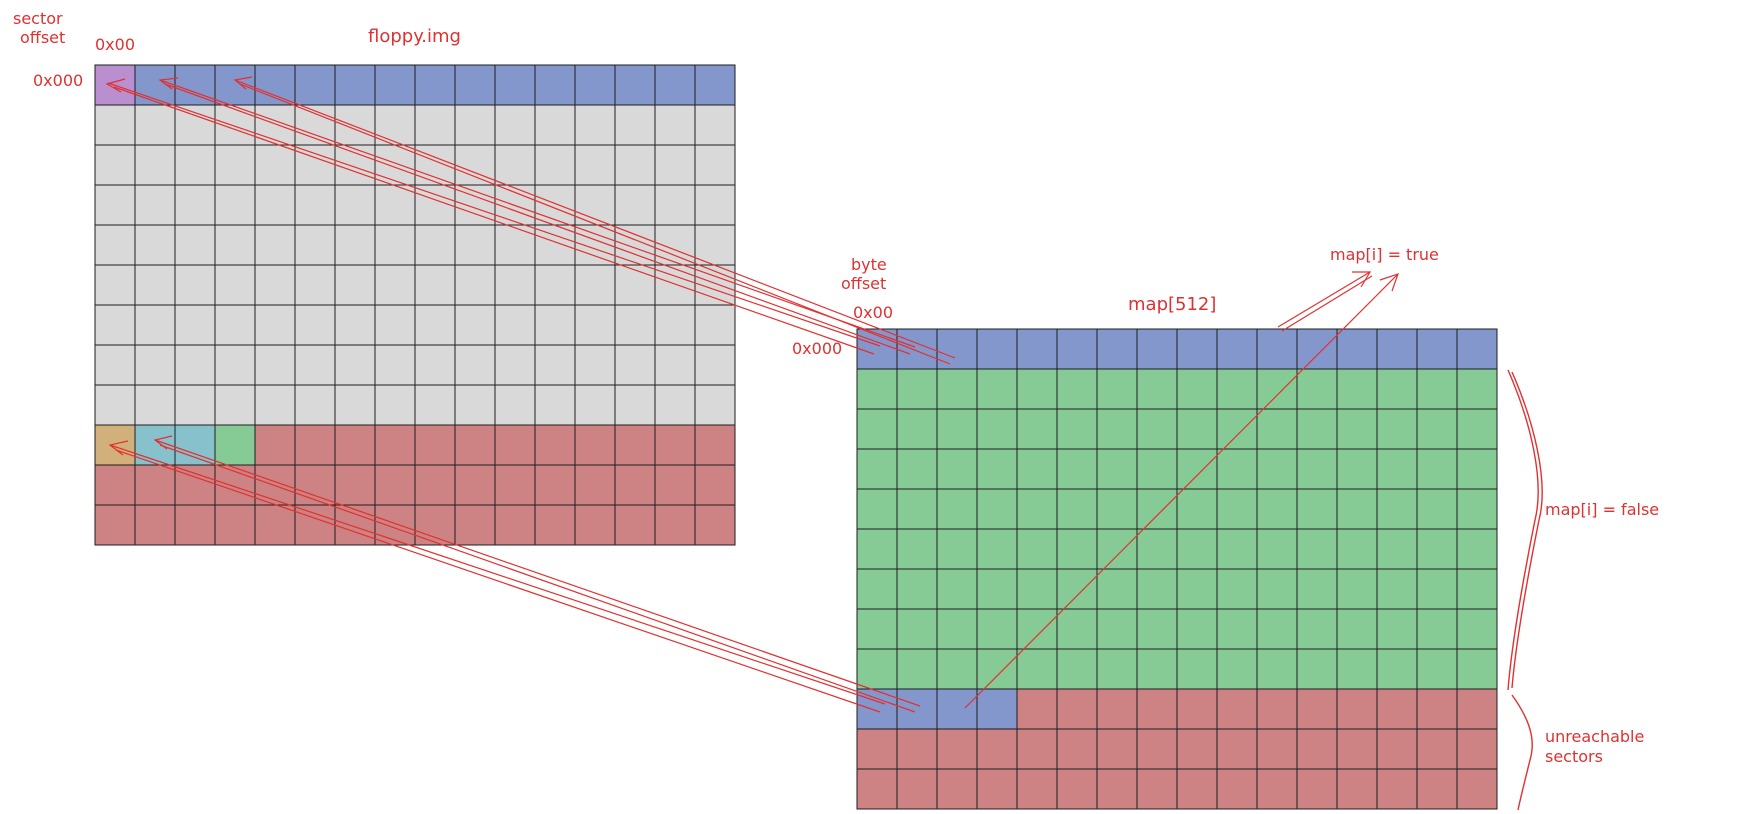  What do you see at coordinates (869, 264) in the screenshot?
I see `byte-offset-label-line1: byte` at bounding box center [869, 264].